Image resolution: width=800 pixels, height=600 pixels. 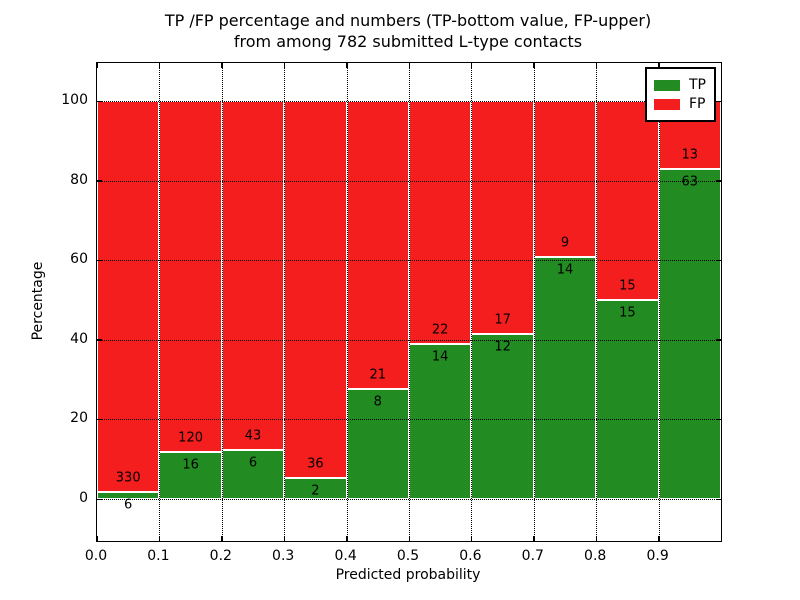 I want to click on fp-count-label: 120, so click(x=191, y=438).